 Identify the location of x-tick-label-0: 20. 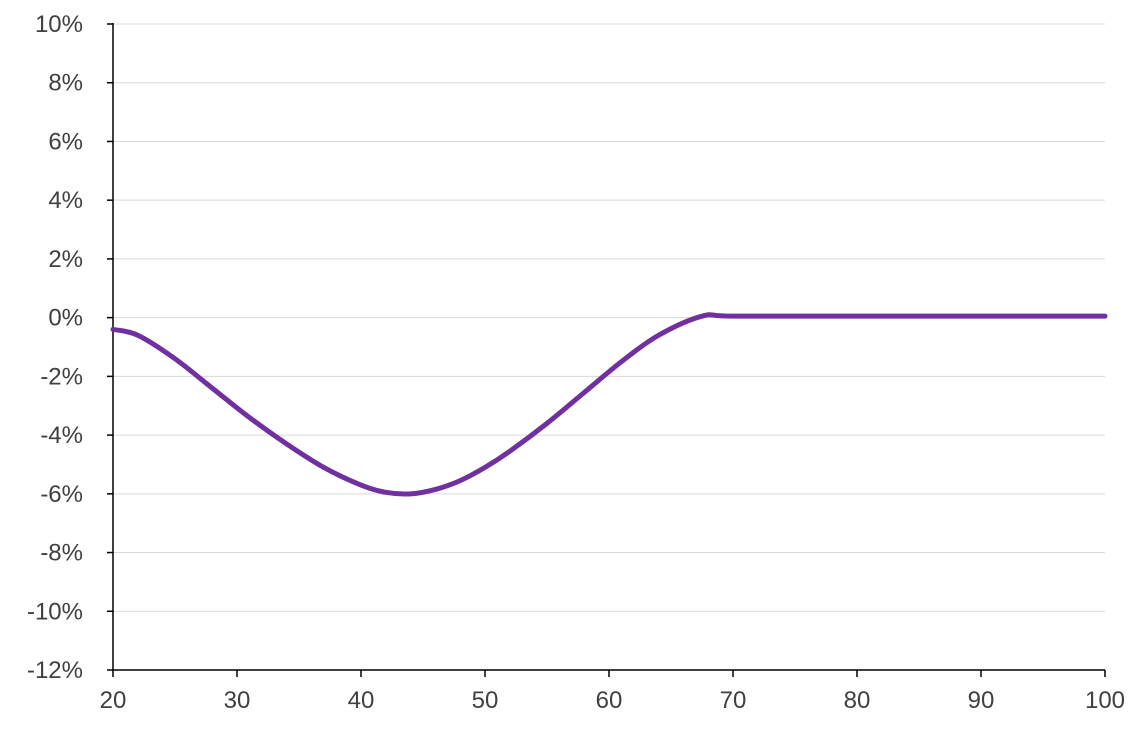
(113, 700).